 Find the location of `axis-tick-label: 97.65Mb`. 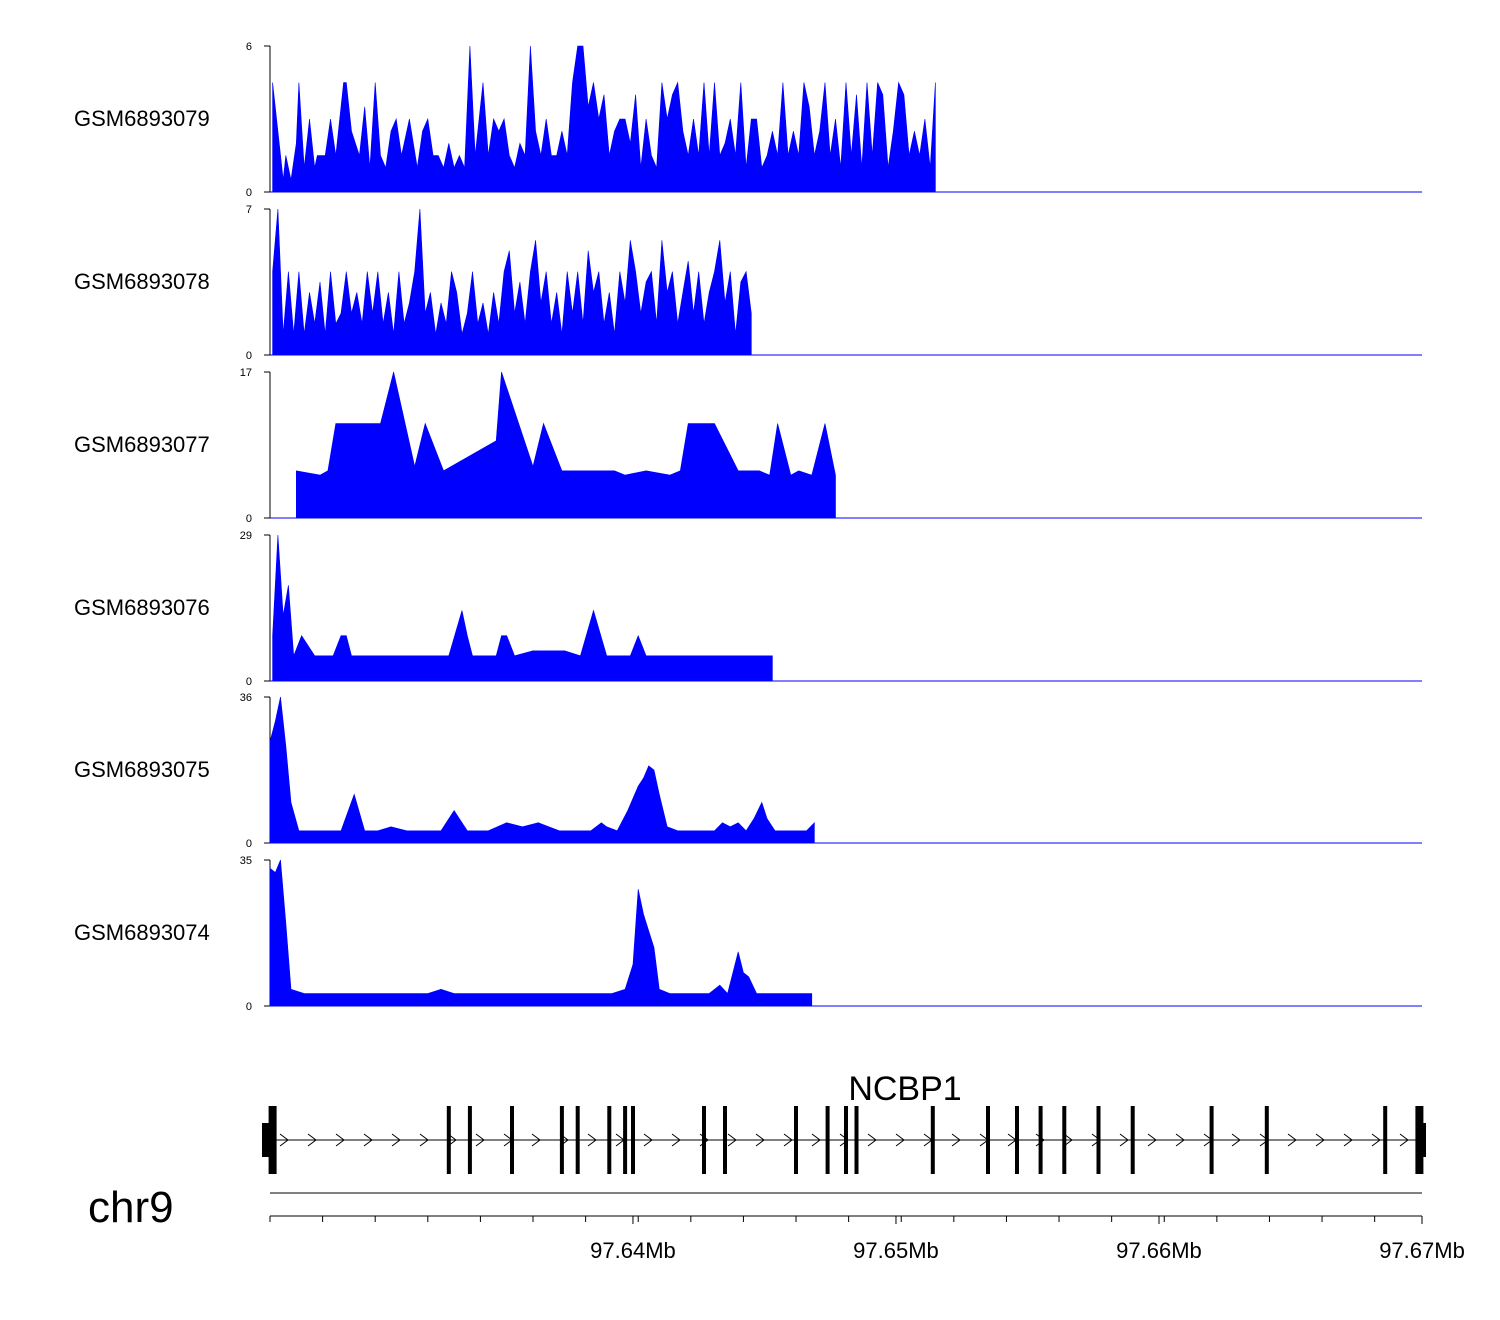

axis-tick-label: 97.65Mb is located at coordinates (896, 1250).